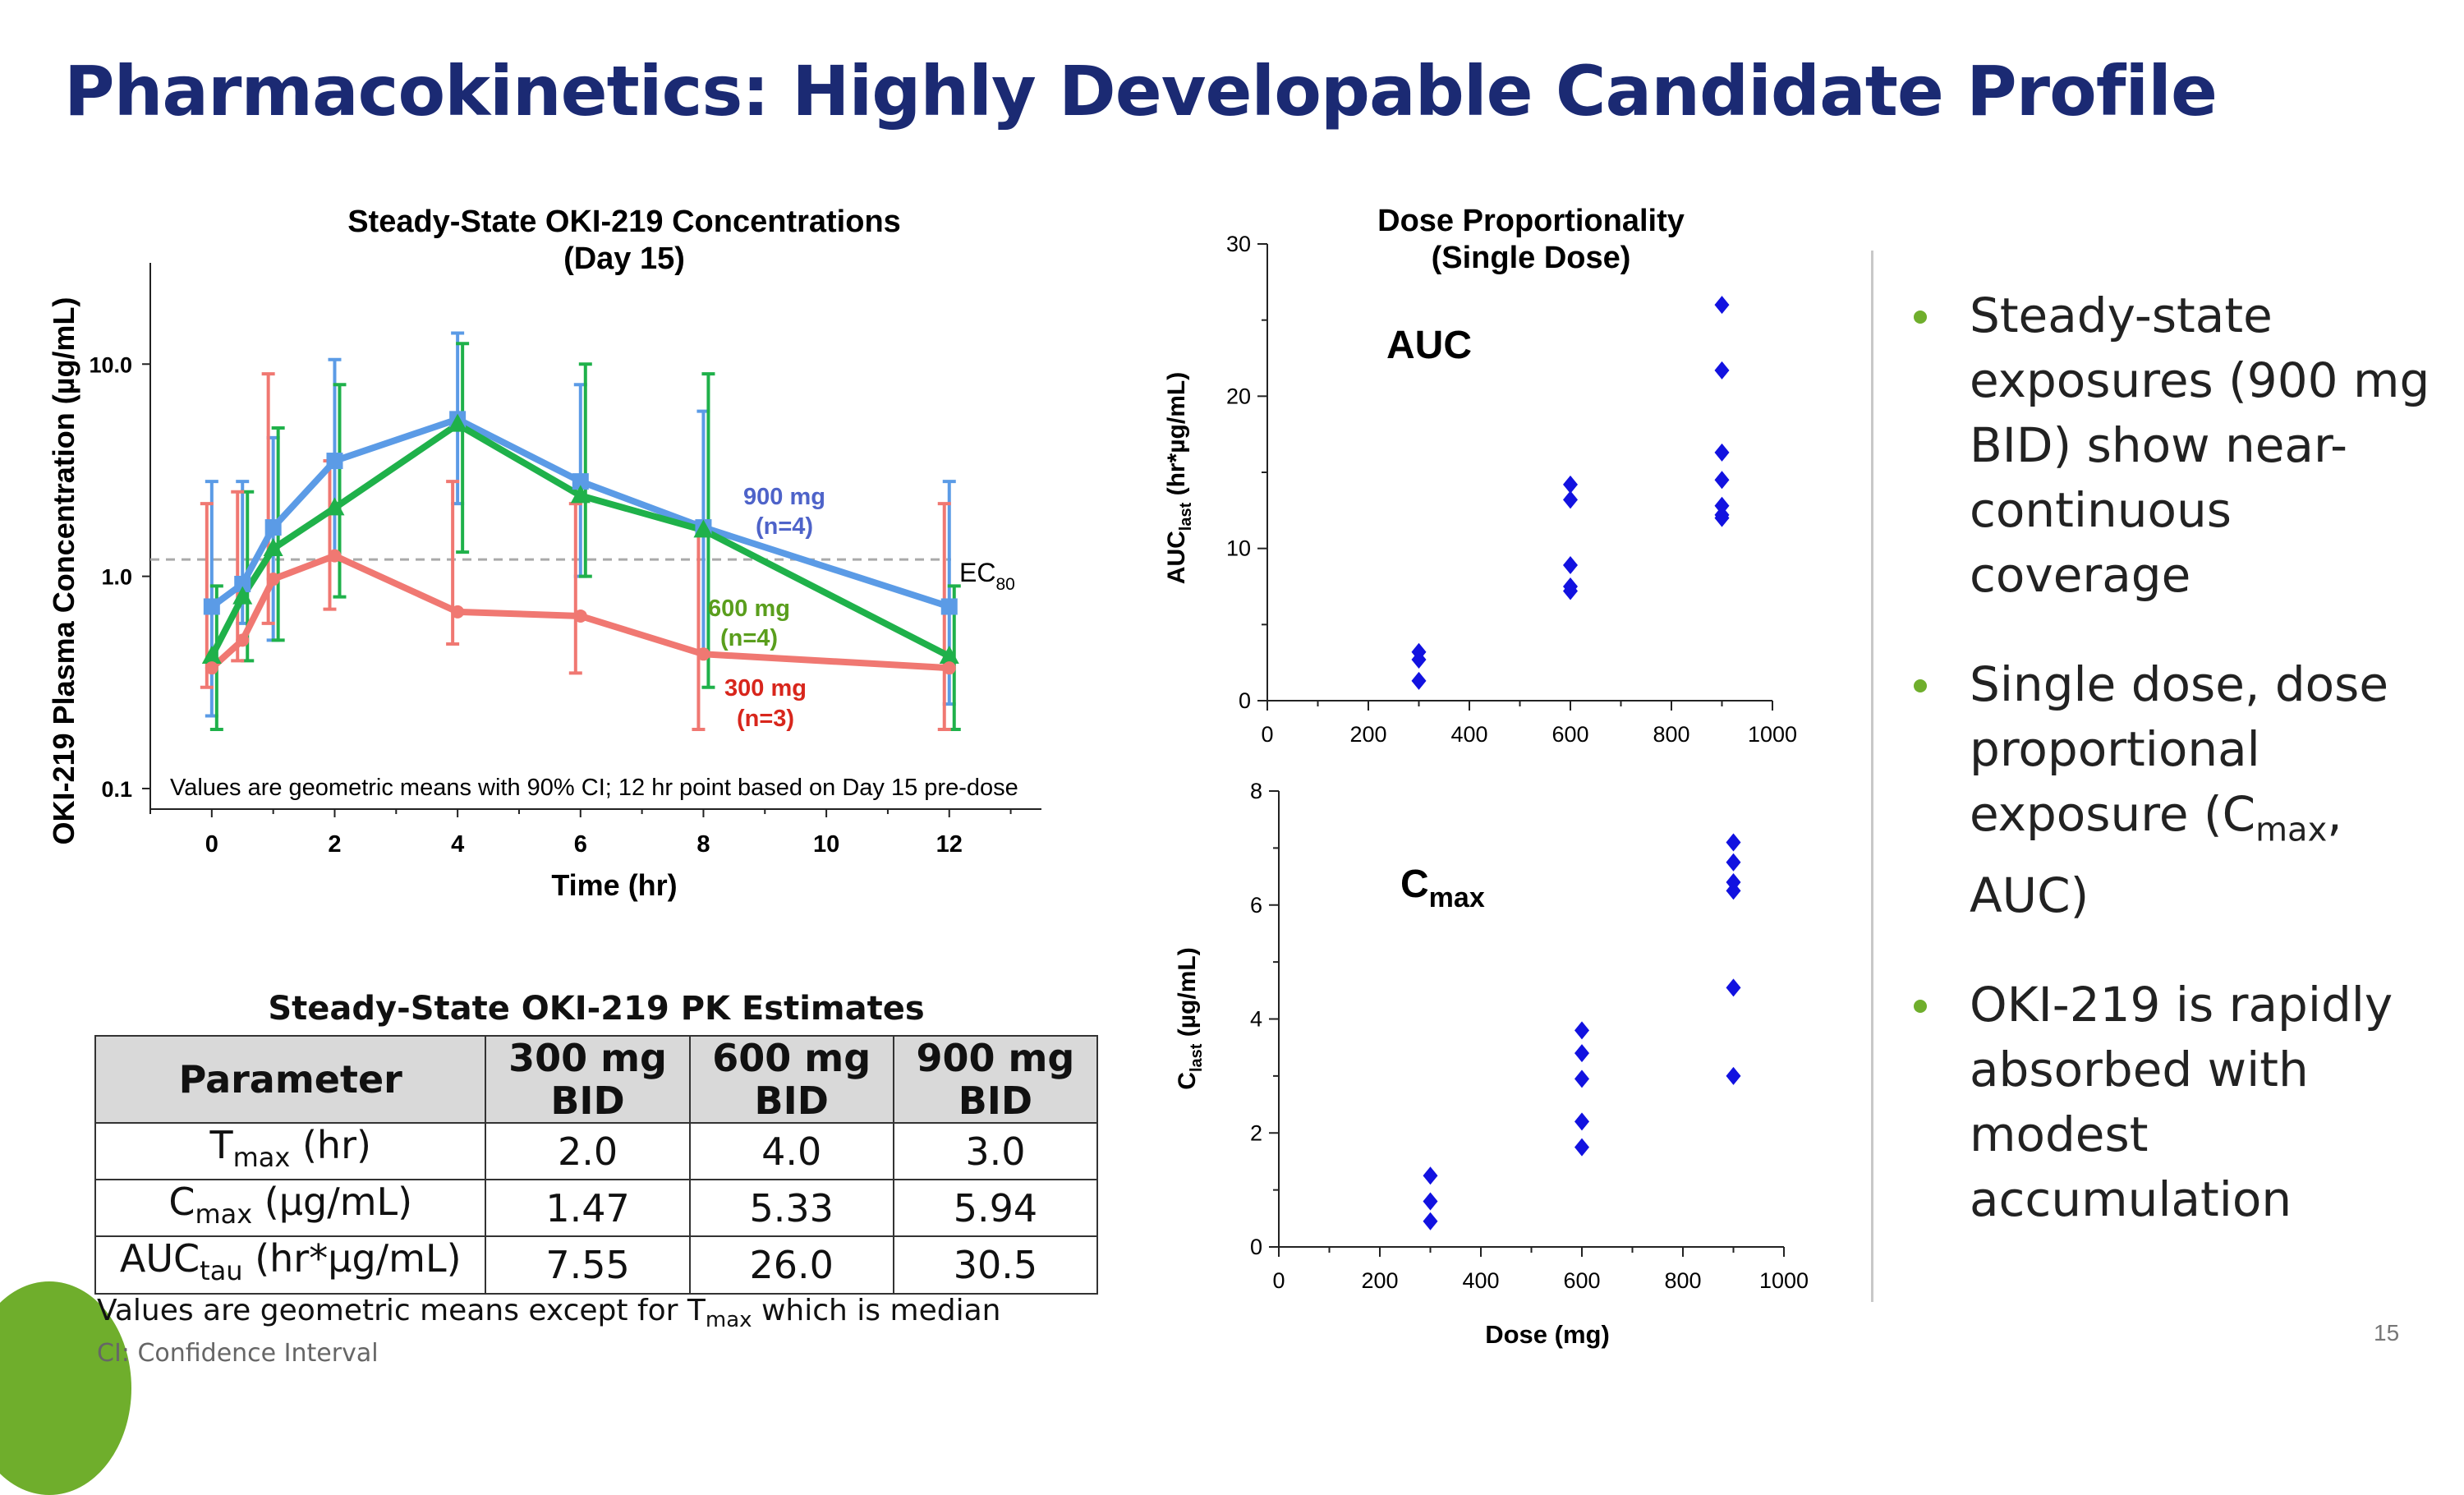 This screenshot has height=1495, width=2464. Describe the element at coordinates (624, 259) in the screenshot. I see `chart1-subtitle: (Day 15)` at that location.